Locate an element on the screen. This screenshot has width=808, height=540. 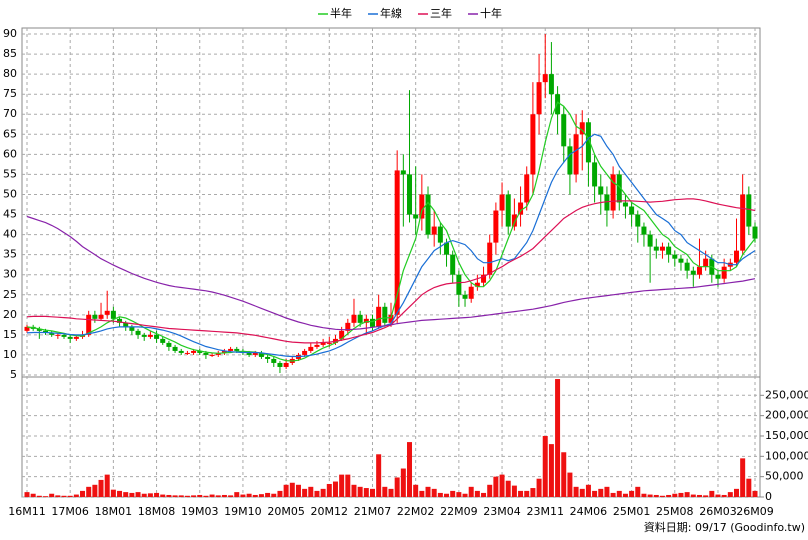
x-tick-label: 25M01 is located at coordinates (632, 511).